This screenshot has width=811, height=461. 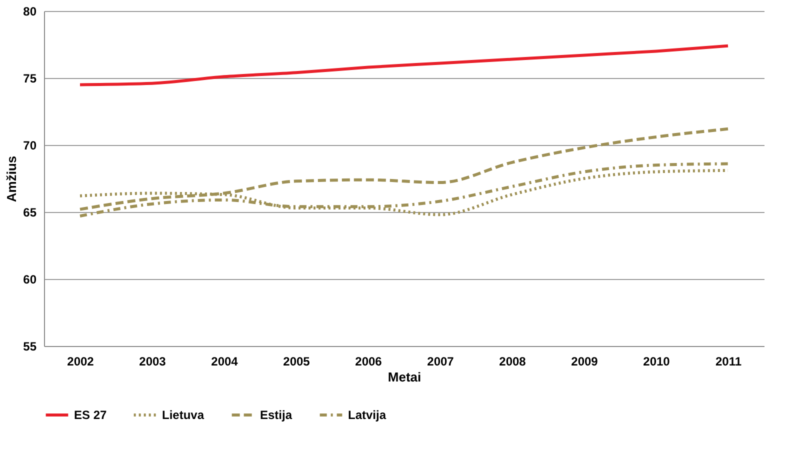 I want to click on legend-label: Estija, so click(x=276, y=415).